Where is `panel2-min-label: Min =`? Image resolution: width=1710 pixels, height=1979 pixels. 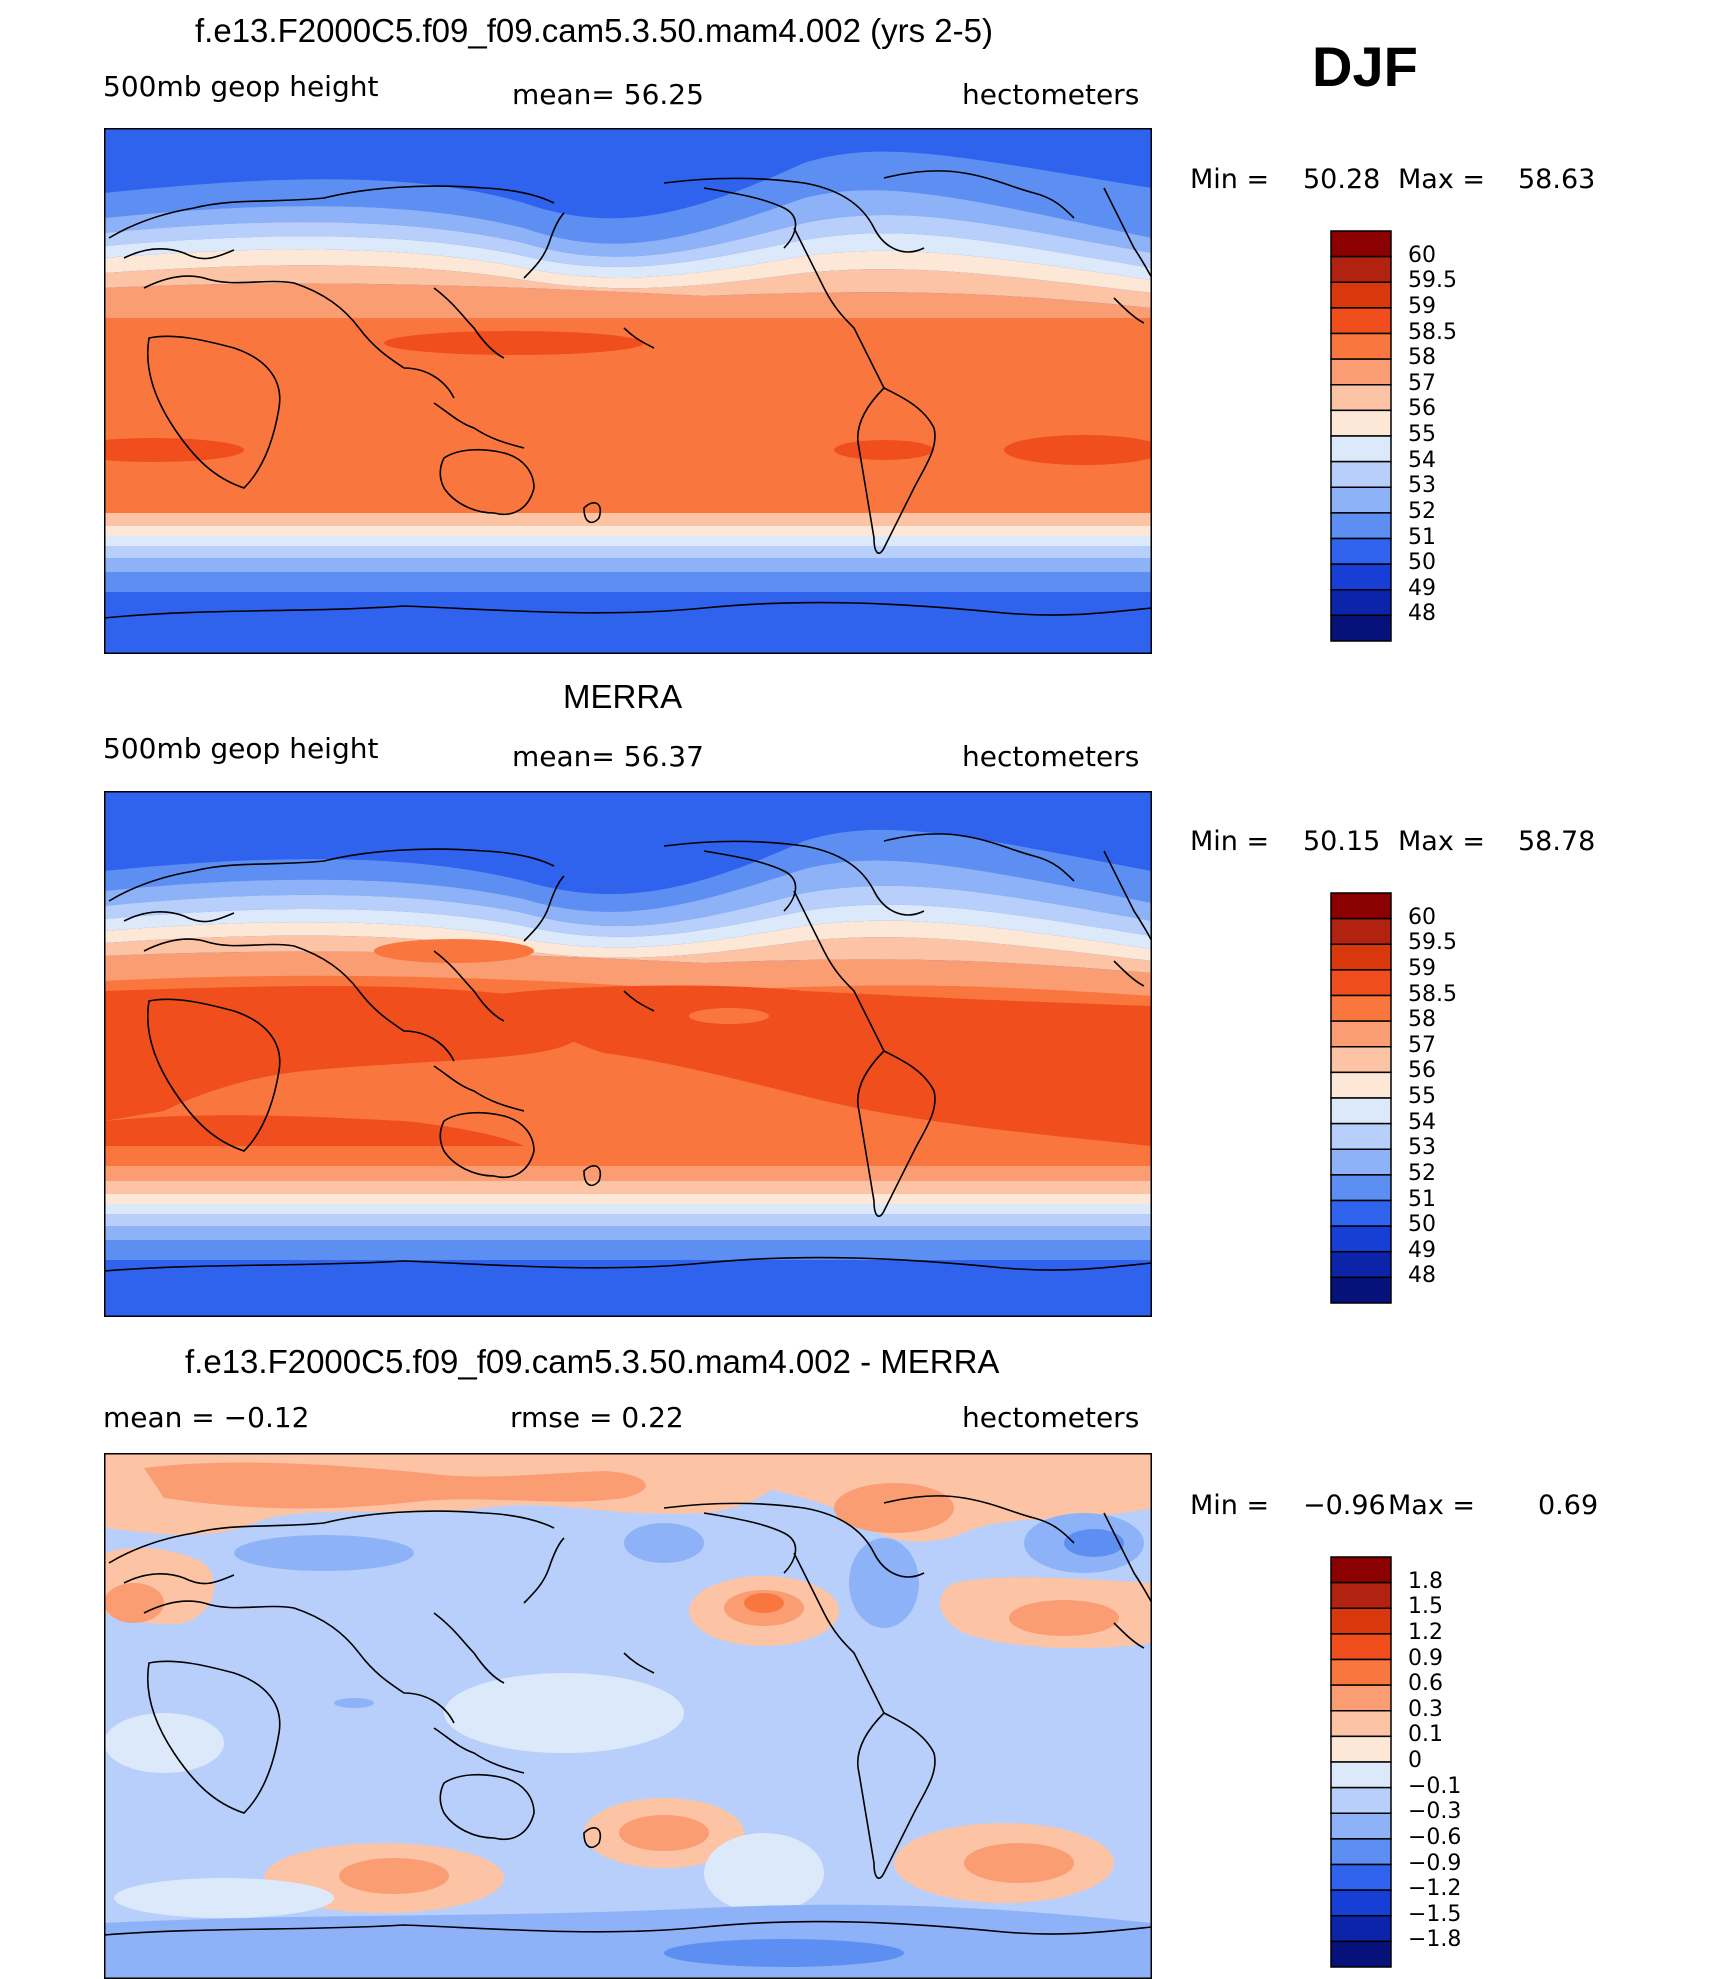
panel2-min-label: Min = is located at coordinates (1230, 841).